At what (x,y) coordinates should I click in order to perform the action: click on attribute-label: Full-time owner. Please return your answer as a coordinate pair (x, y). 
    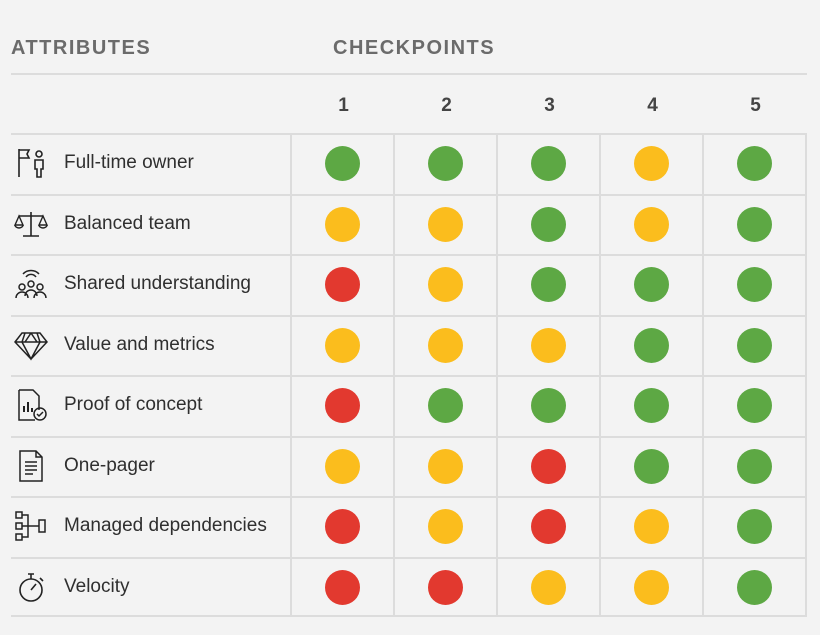
    Looking at the image, I should click on (129, 162).